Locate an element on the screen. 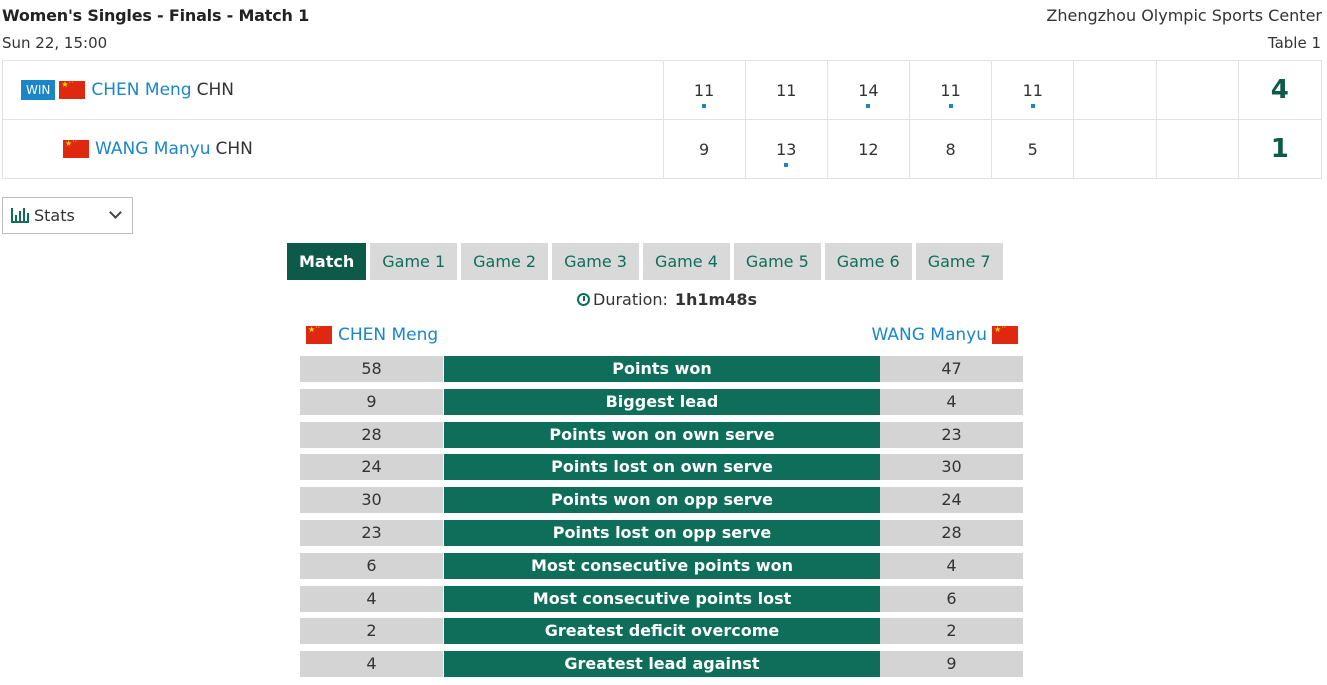  stat-label: Points lost on own serve is located at coordinates (662, 467).